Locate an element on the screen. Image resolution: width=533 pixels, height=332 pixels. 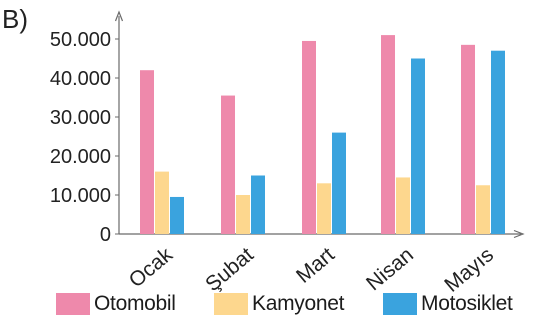
legend-label-motosiklet: Motosiklet is located at coordinates (467, 303).